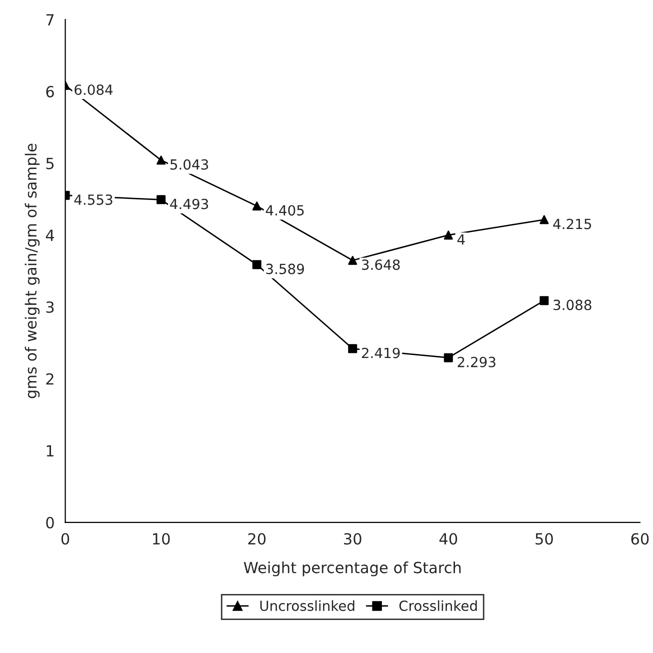 Image resolution: width=653 pixels, height=653 pixels. What do you see at coordinates (50, 522) in the screenshot?
I see `y-tick-label: 0` at bounding box center [50, 522].